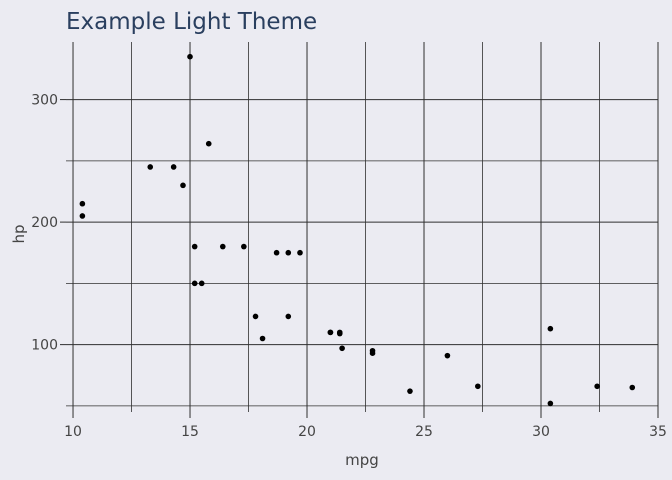  What do you see at coordinates (658, 432) in the screenshot?
I see `x-tick-label: 35` at bounding box center [658, 432].